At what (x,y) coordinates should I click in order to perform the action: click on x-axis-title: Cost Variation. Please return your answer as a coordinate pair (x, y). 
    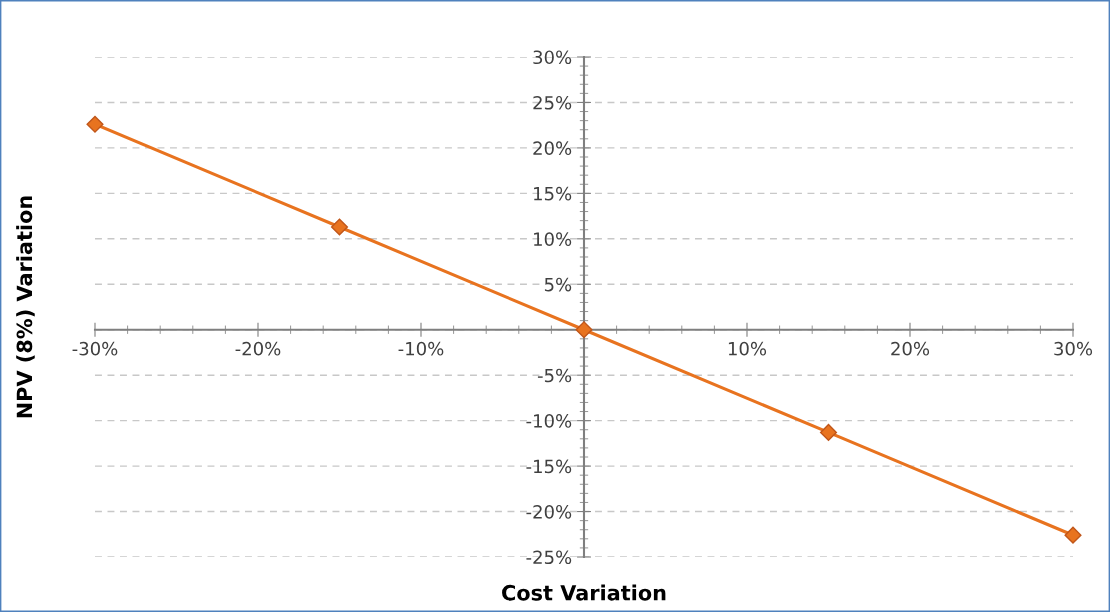
    Looking at the image, I should click on (584, 592).